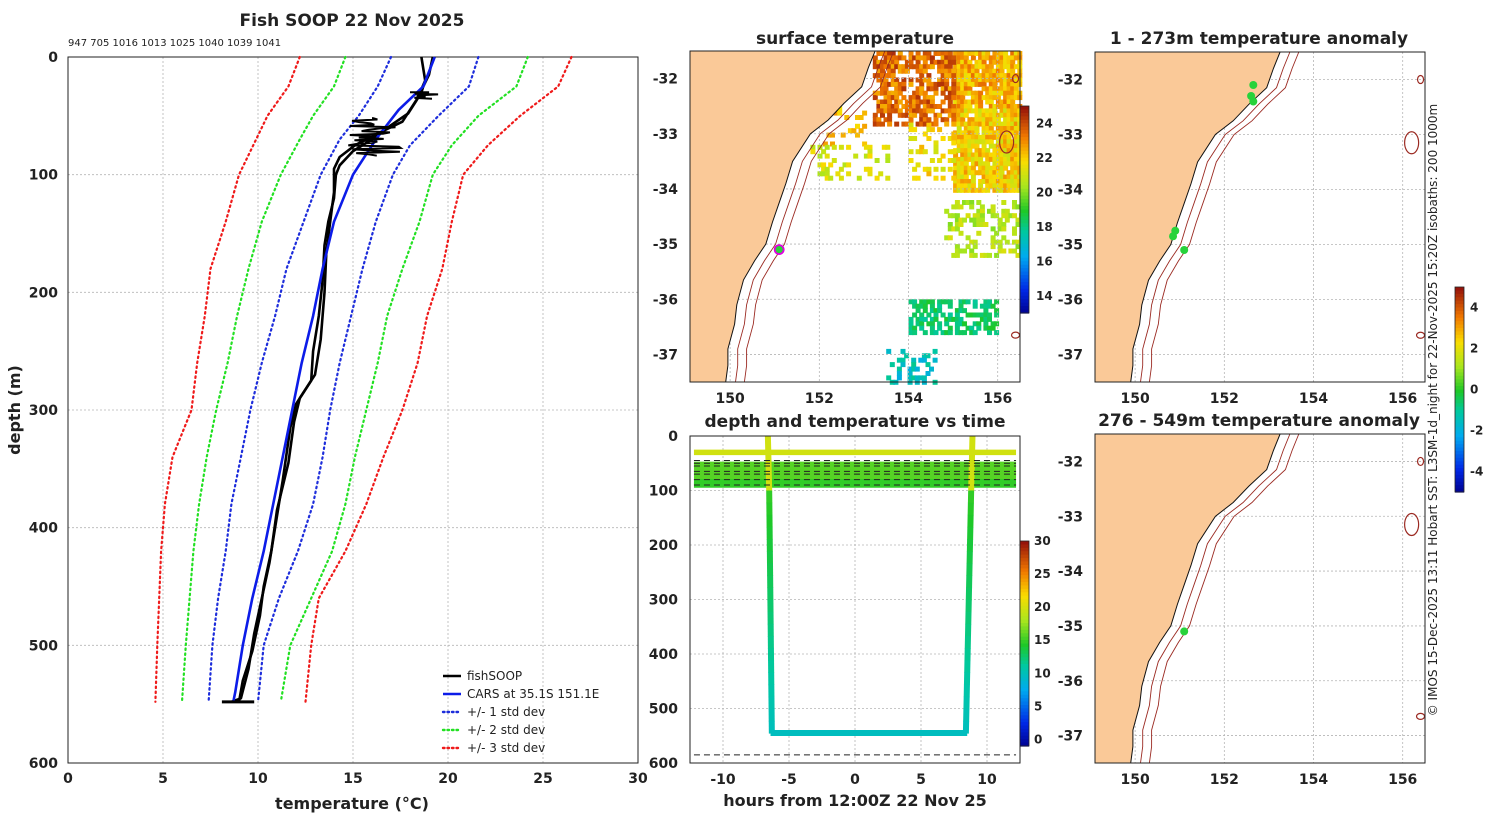 The image size is (1500, 820). Describe the element at coordinates (1135, 399) in the screenshot. I see `x-tick-label: 150` at that location.